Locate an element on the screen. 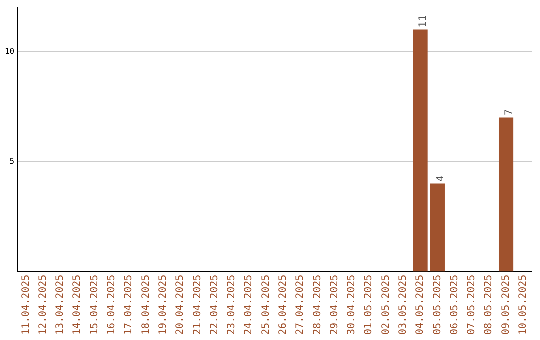 The width and height of the screenshot is (540, 340). x-tick-label: 16.04.2025 is located at coordinates (112, 305).